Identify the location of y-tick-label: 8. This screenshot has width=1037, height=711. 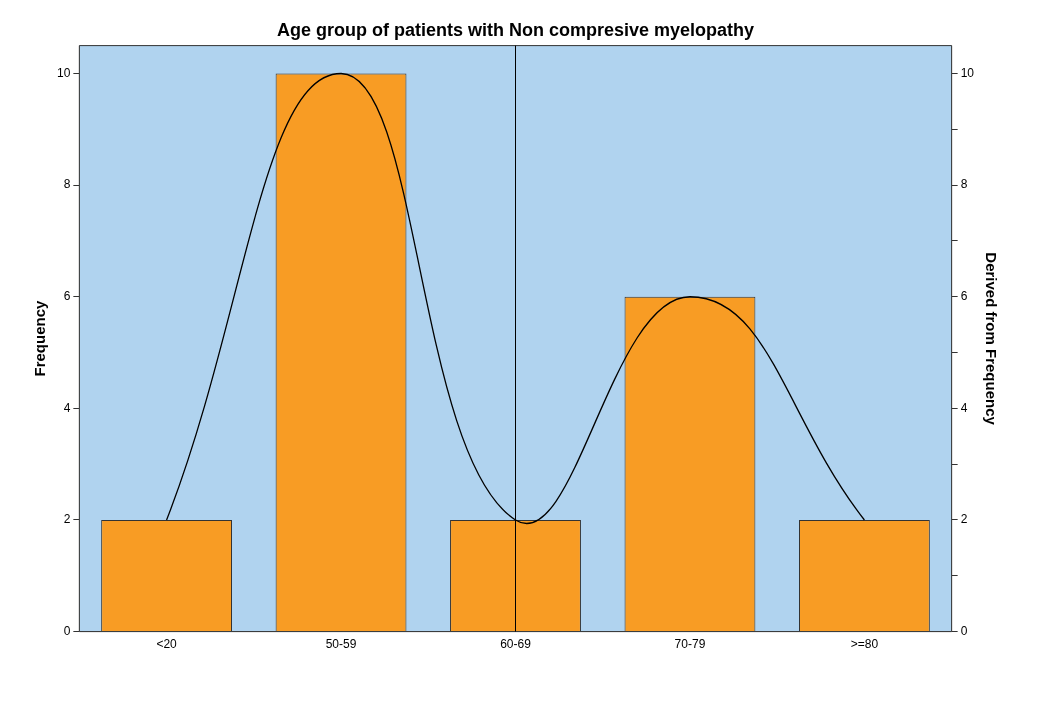
(67, 184).